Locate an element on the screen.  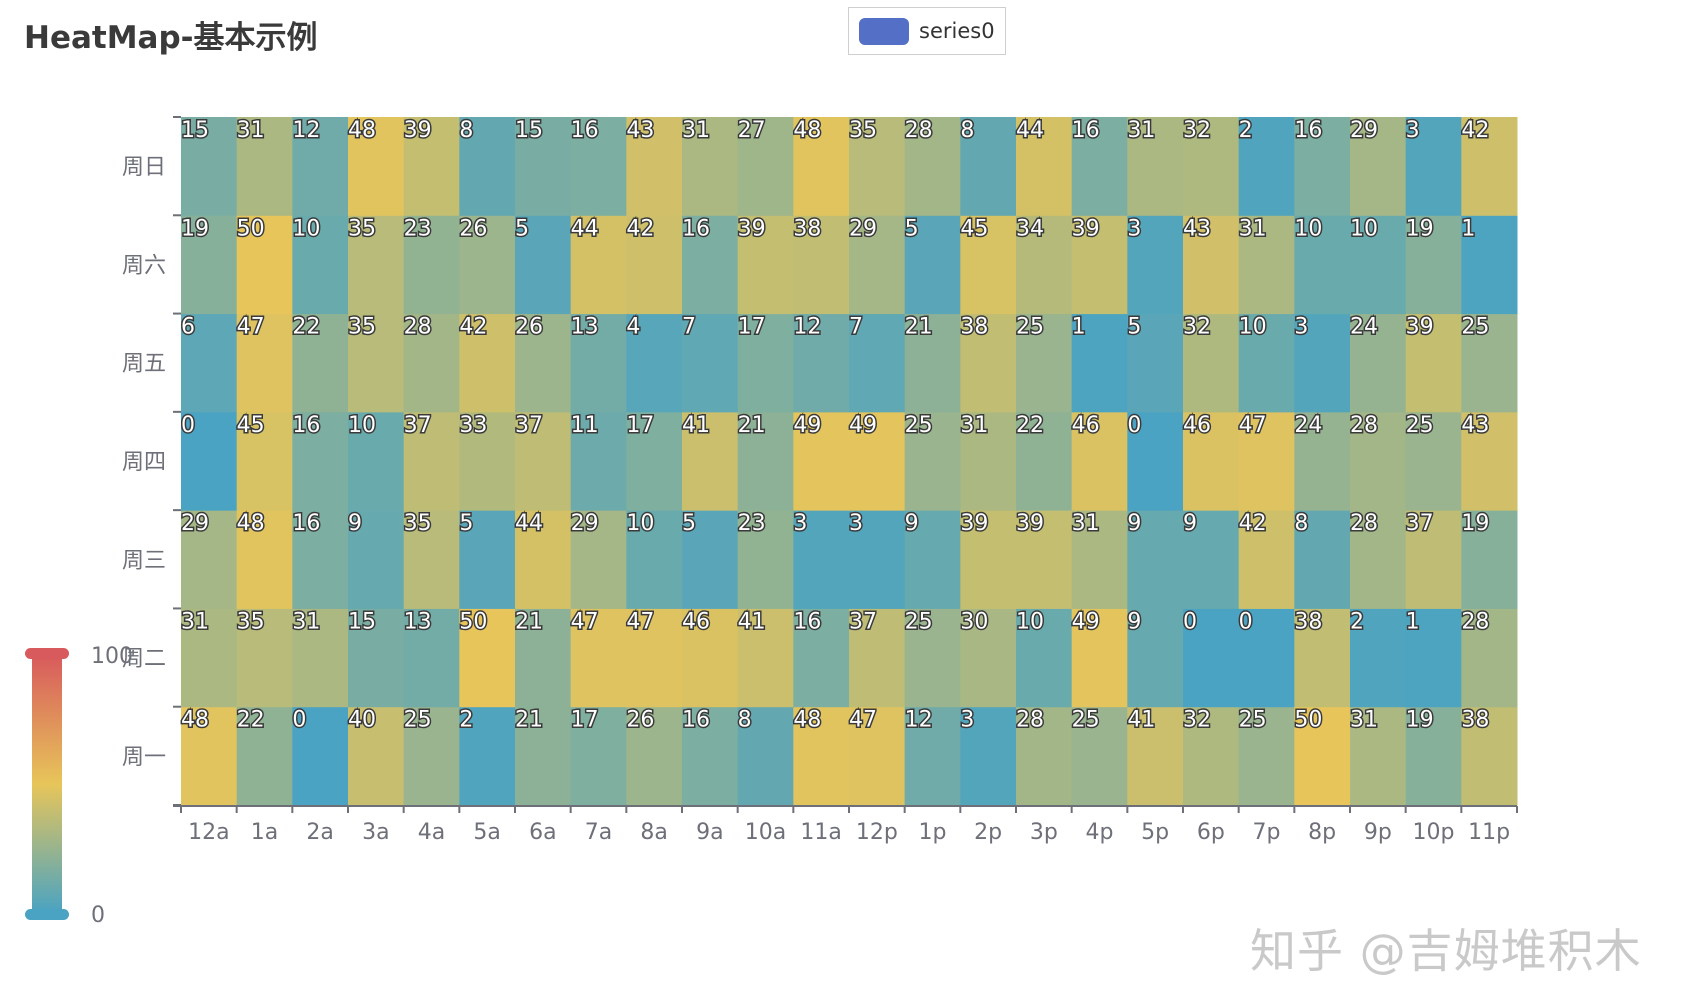
visual-map-handle-max is located at coordinates (47, 653).